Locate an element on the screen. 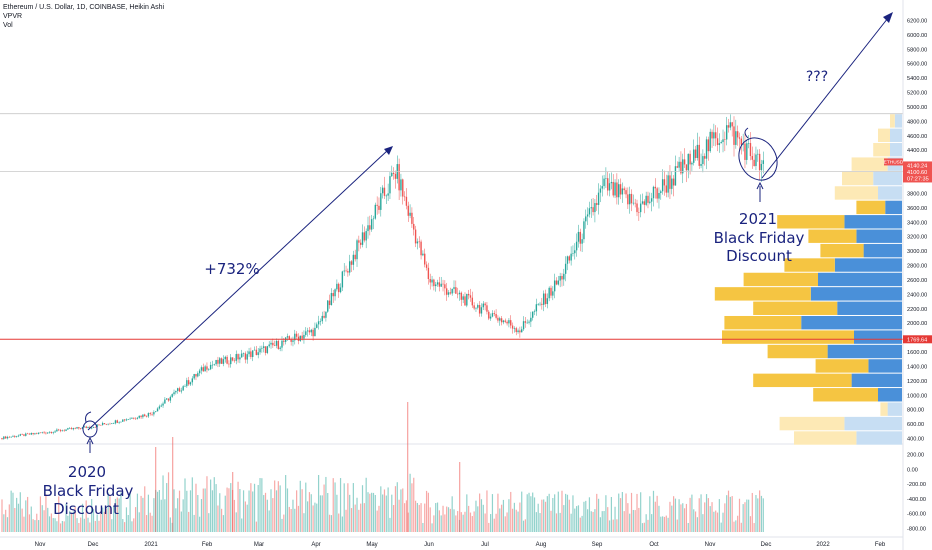  last-price-sub: 4100.60 is located at coordinates (917, 173).